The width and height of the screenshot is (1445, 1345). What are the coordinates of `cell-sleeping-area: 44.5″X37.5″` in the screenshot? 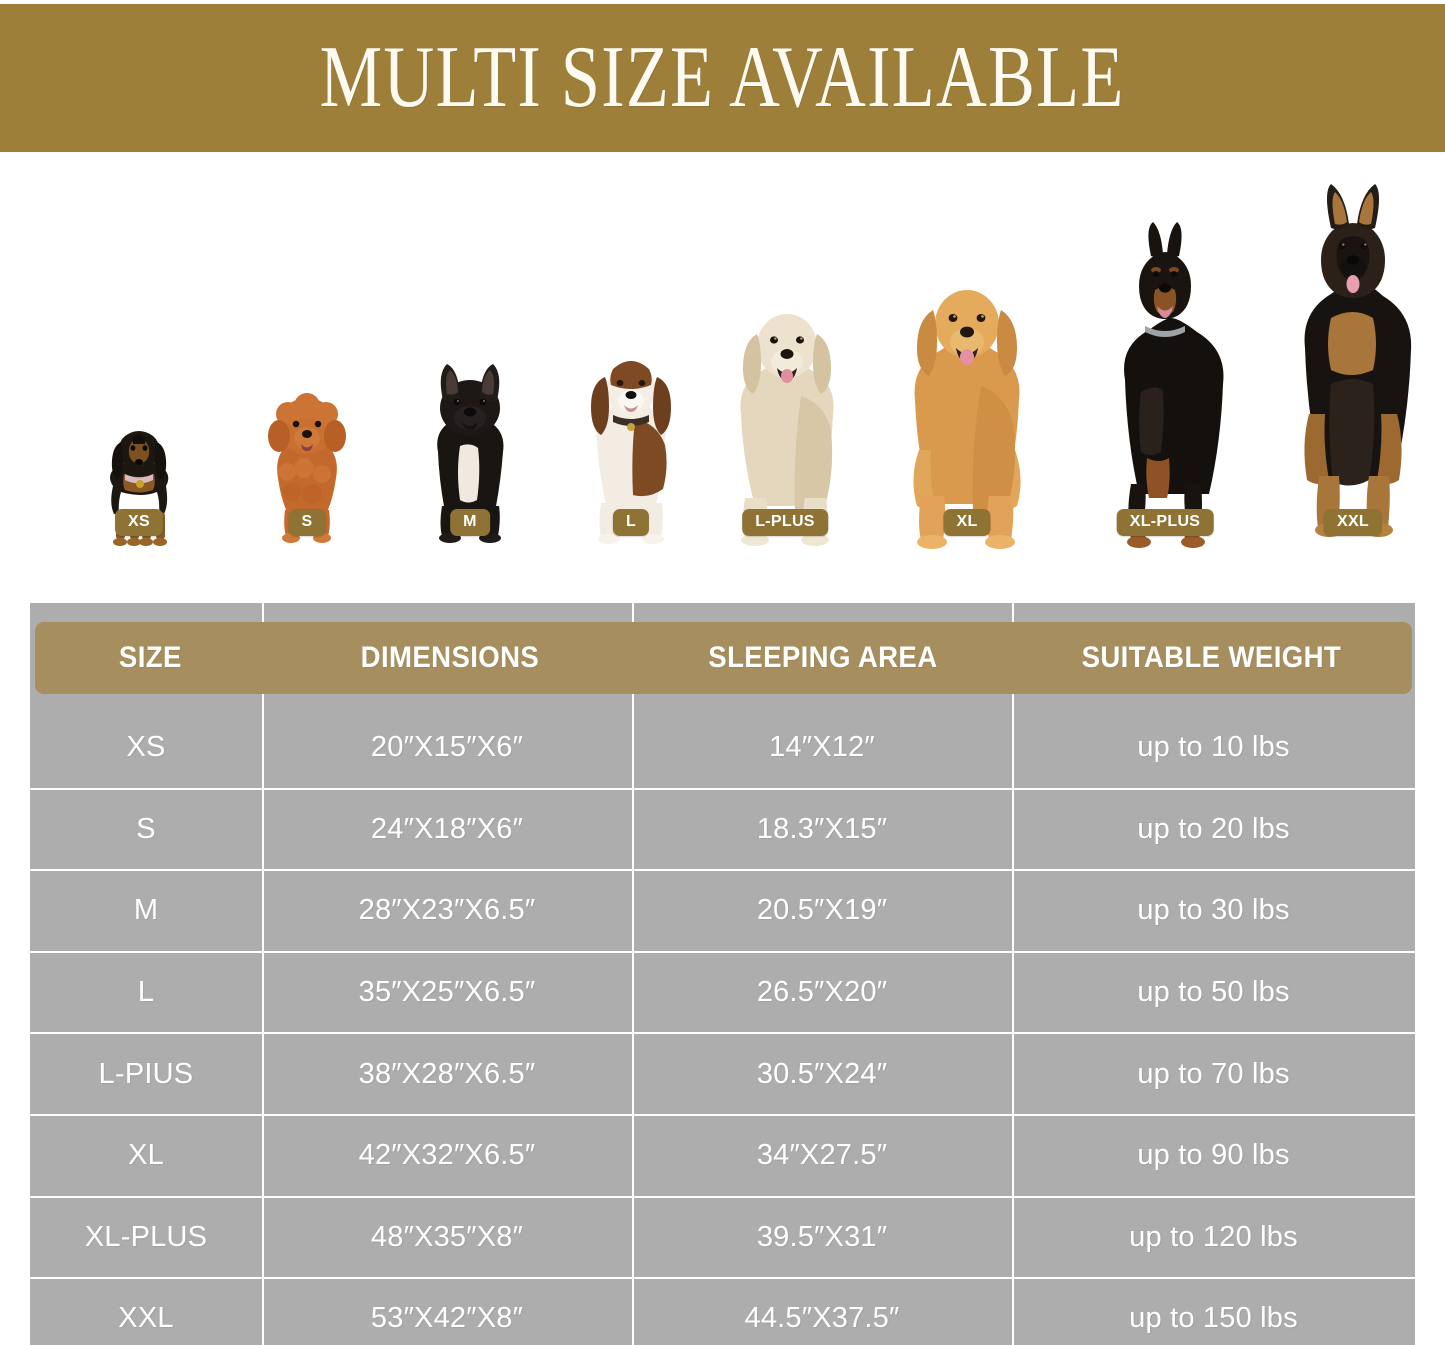 It's located at (822, 1318).